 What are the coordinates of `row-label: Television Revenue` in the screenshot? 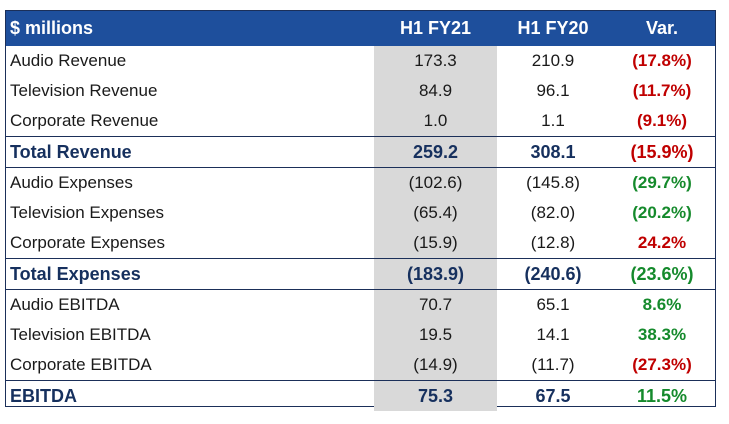 It's located at (84, 90).